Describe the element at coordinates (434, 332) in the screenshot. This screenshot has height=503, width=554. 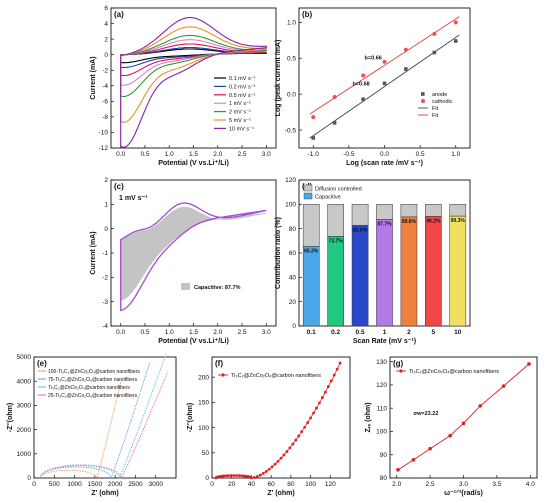
I see `x-tick-label: 5` at that location.